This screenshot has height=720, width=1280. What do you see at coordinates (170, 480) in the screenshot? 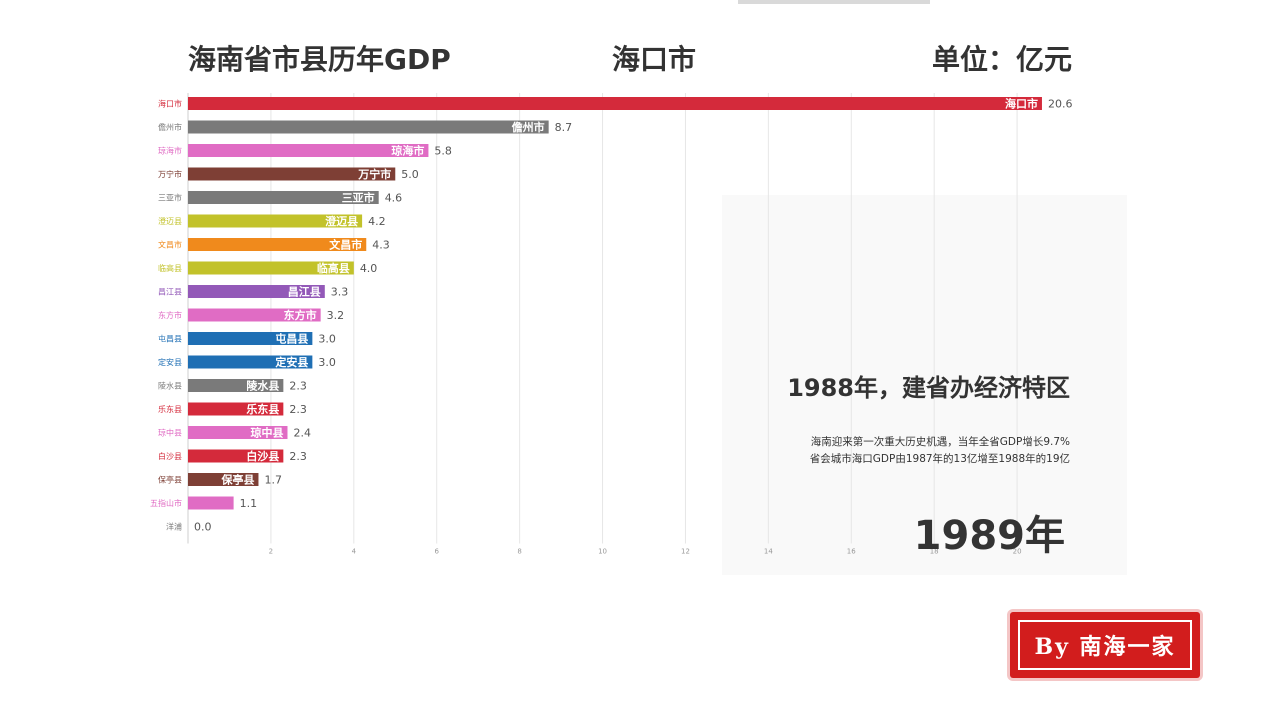
I see `category-label: 保亭县` at bounding box center [170, 480].